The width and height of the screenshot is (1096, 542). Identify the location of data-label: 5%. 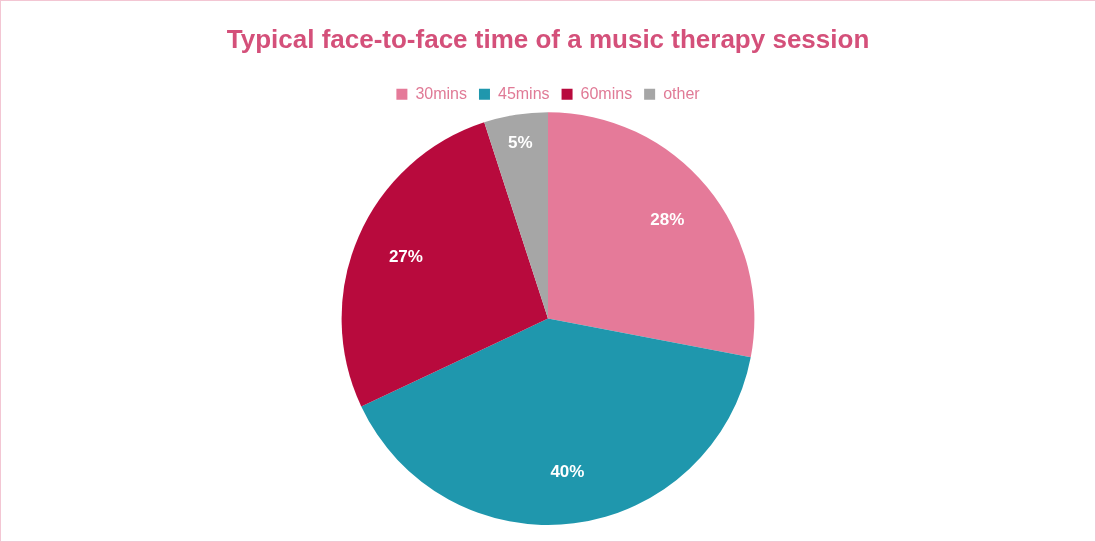
(520, 142).